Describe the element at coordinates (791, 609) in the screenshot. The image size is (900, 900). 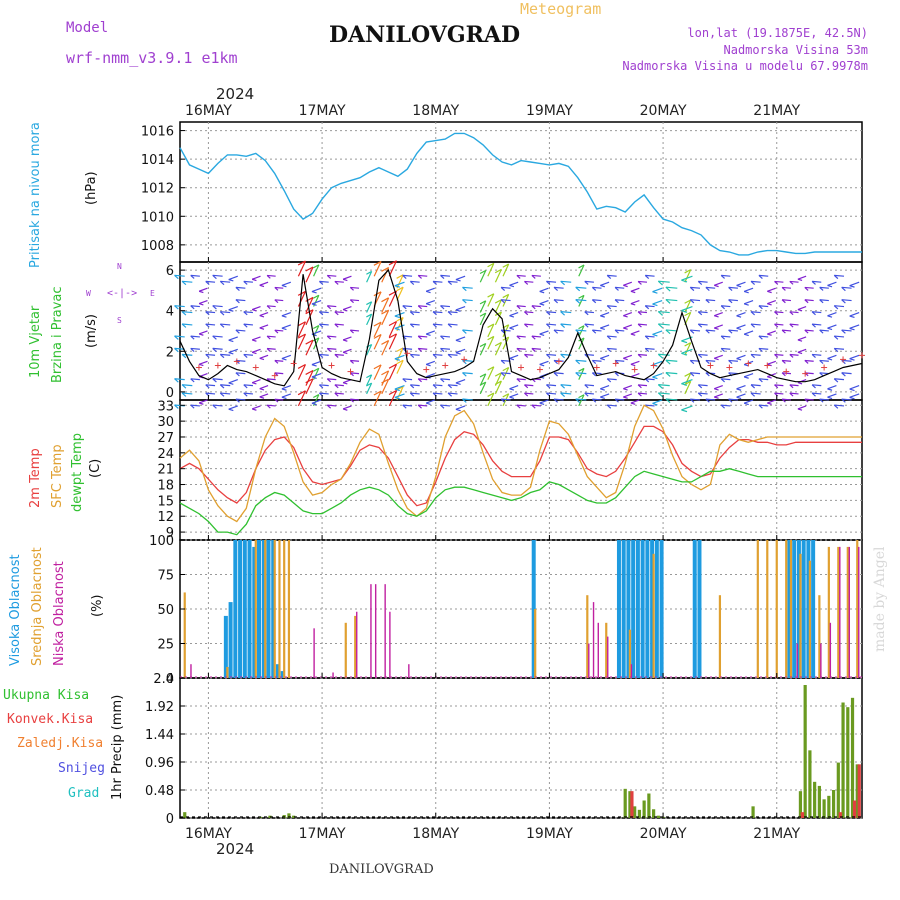
I see `mid-cloud-bar` at that location.